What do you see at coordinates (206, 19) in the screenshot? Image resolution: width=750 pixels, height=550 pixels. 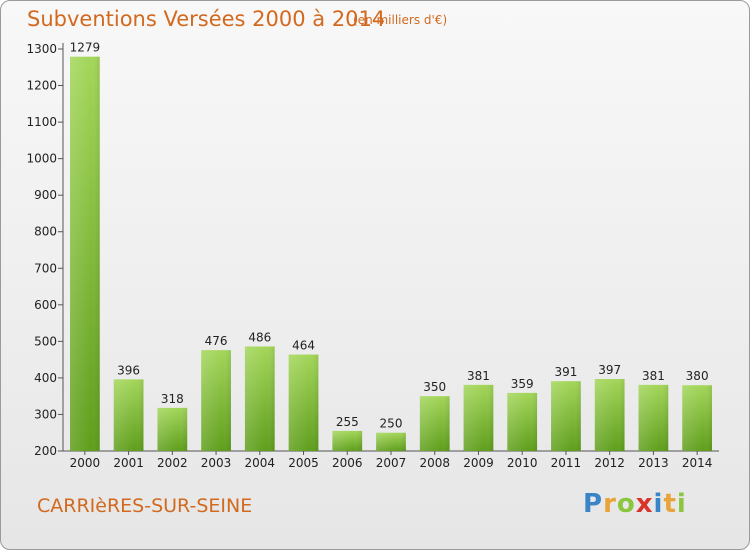 I see `chart-title: Subventions Versées 2000 à 2014` at bounding box center [206, 19].